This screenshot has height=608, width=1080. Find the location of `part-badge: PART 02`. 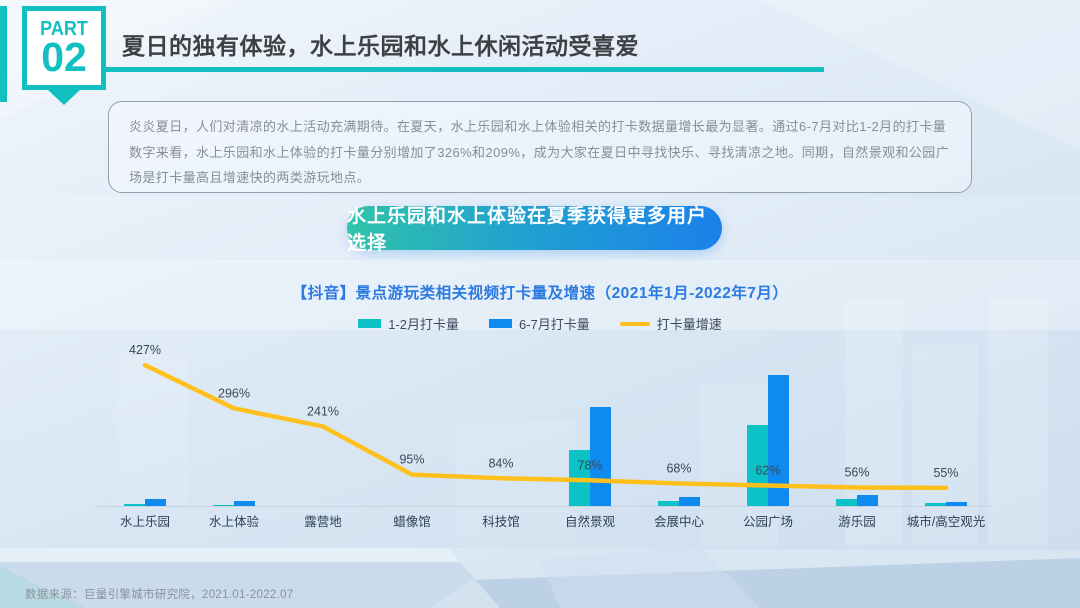

part-badge: PART 02 is located at coordinates (64, 48).